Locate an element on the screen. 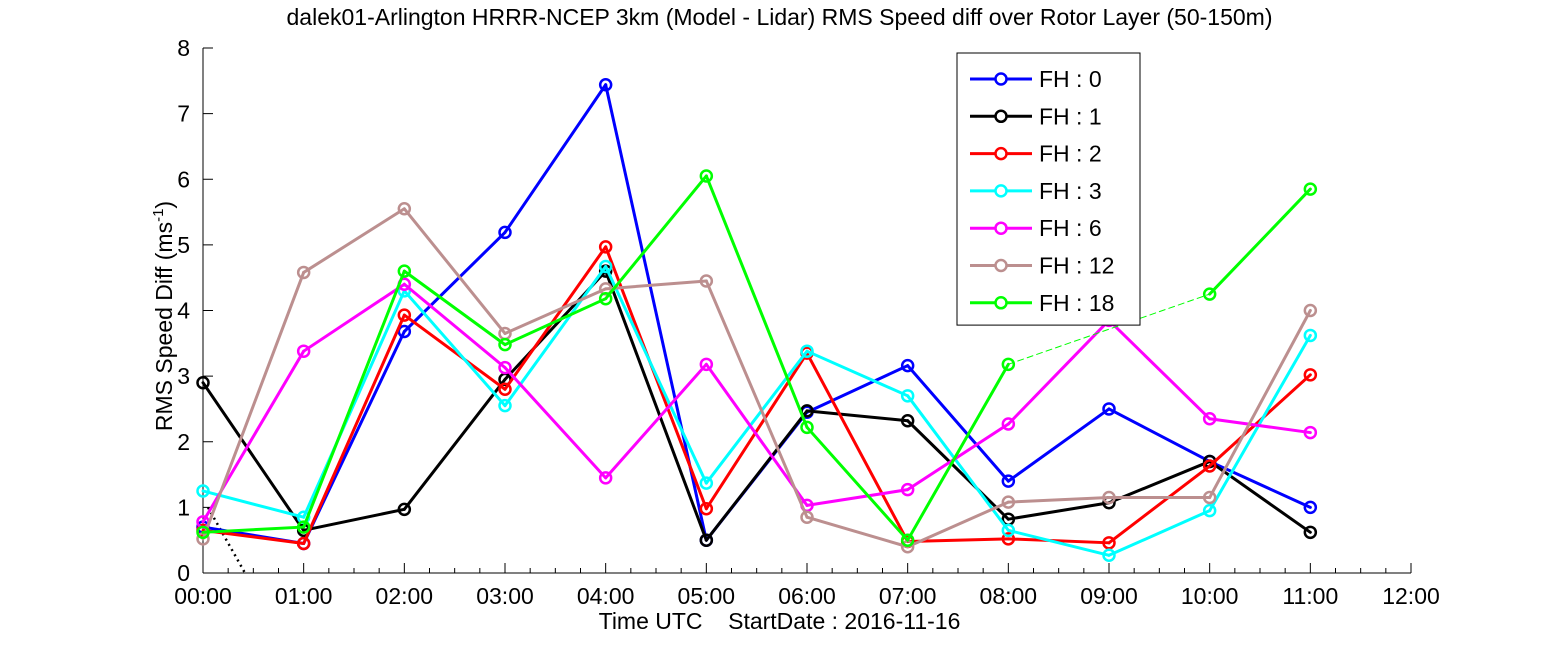 The image size is (1559, 656). x-tick-label-04:00: 04:00 is located at coordinates (606, 596).